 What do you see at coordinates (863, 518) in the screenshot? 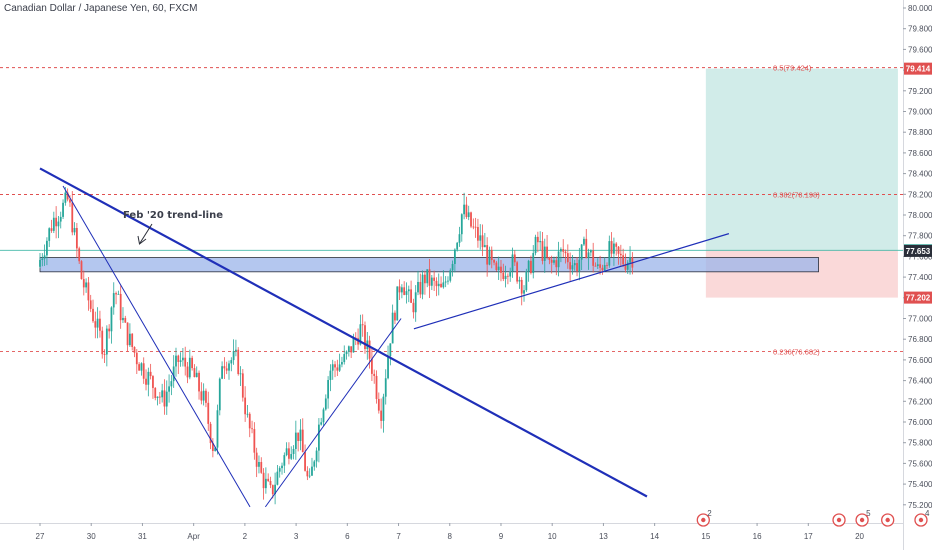
I see `event-icon: 5` at bounding box center [863, 518].